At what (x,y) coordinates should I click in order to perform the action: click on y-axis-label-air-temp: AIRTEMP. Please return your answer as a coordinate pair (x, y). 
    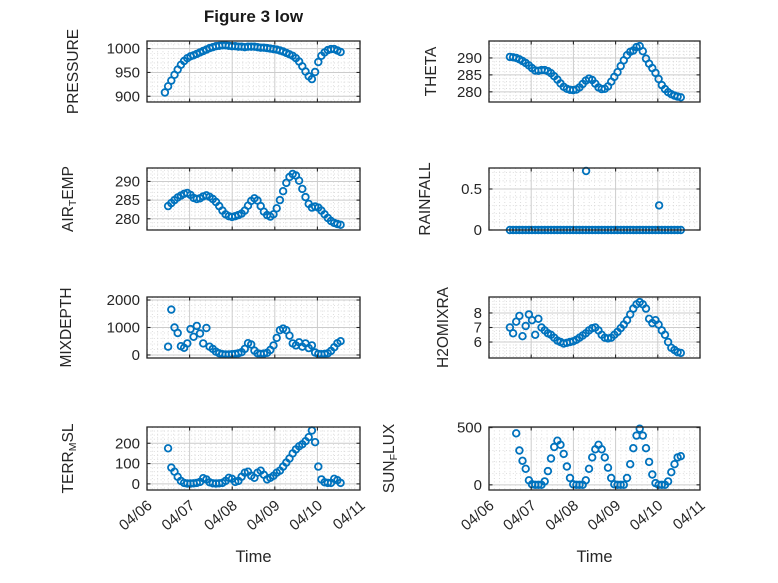
    Looking at the image, I should click on (69, 199).